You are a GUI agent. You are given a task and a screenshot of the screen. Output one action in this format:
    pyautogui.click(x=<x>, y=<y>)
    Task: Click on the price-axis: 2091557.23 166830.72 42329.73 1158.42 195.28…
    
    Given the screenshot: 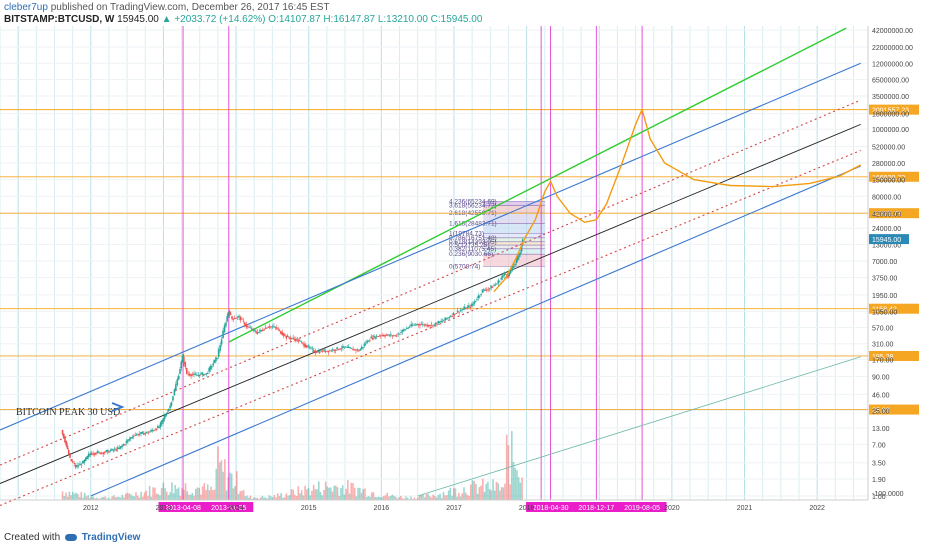 What is the action you would take?
    pyautogui.click(x=894, y=264)
    